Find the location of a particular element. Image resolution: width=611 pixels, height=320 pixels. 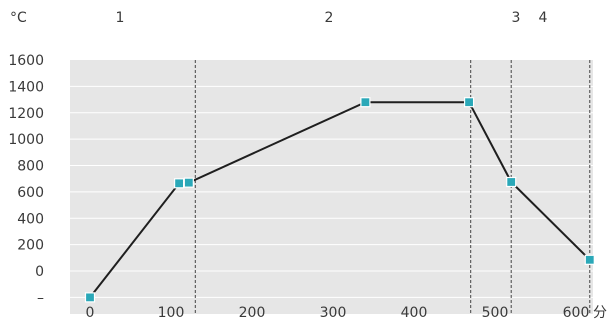

y-tick-label: 200 is located at coordinates (30, 246).